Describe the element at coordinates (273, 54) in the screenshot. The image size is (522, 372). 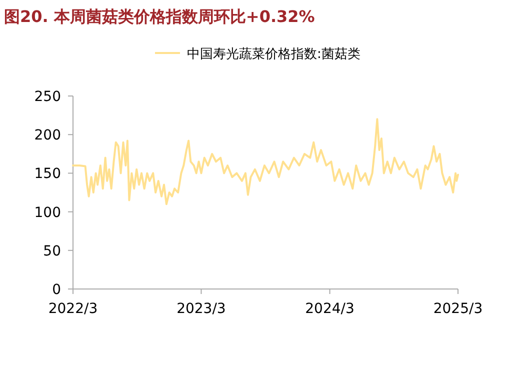
I see `legend-label: 中国寿光蔬菜价格指数:菌菇类` at that location.